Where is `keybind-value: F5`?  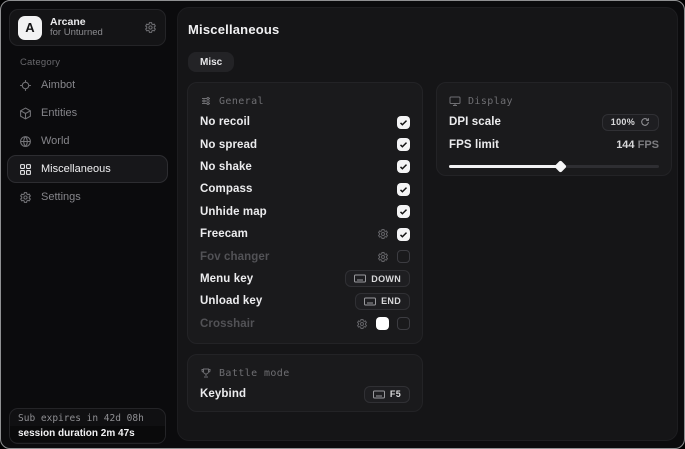 keybind-value: F5 is located at coordinates (395, 394).